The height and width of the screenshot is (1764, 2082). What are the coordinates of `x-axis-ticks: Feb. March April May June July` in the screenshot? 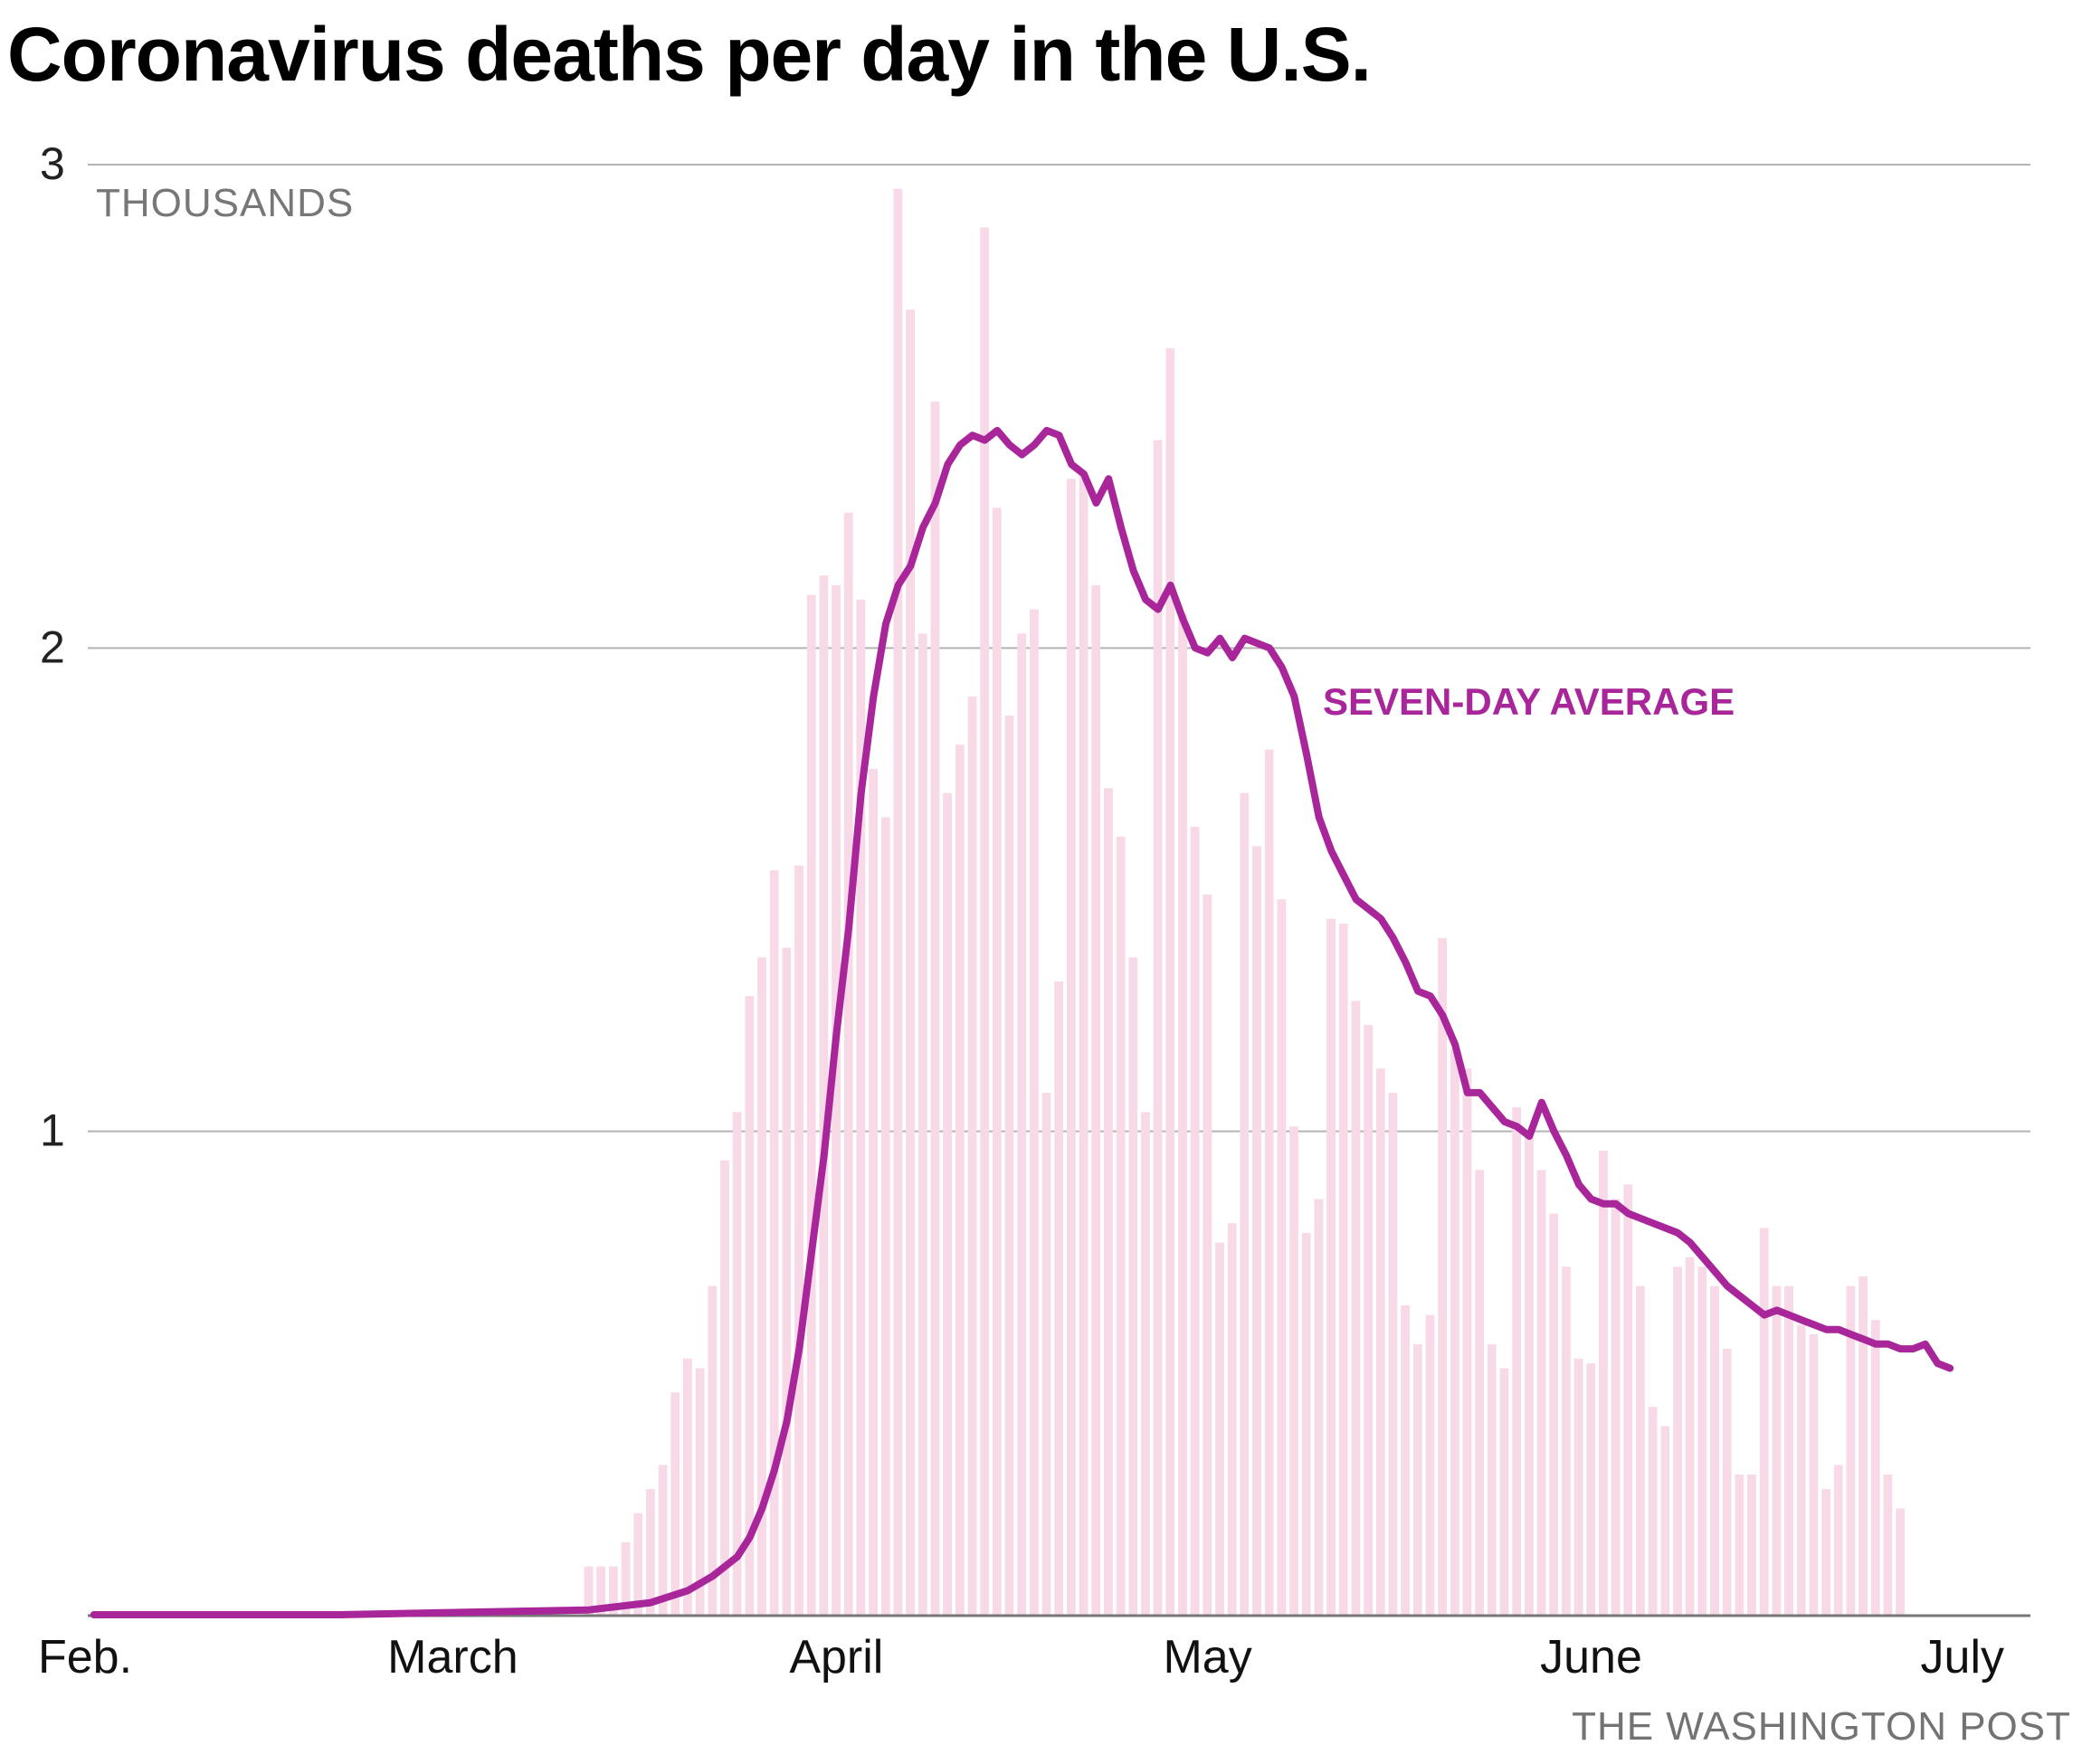 It's located at (1021, 1657).